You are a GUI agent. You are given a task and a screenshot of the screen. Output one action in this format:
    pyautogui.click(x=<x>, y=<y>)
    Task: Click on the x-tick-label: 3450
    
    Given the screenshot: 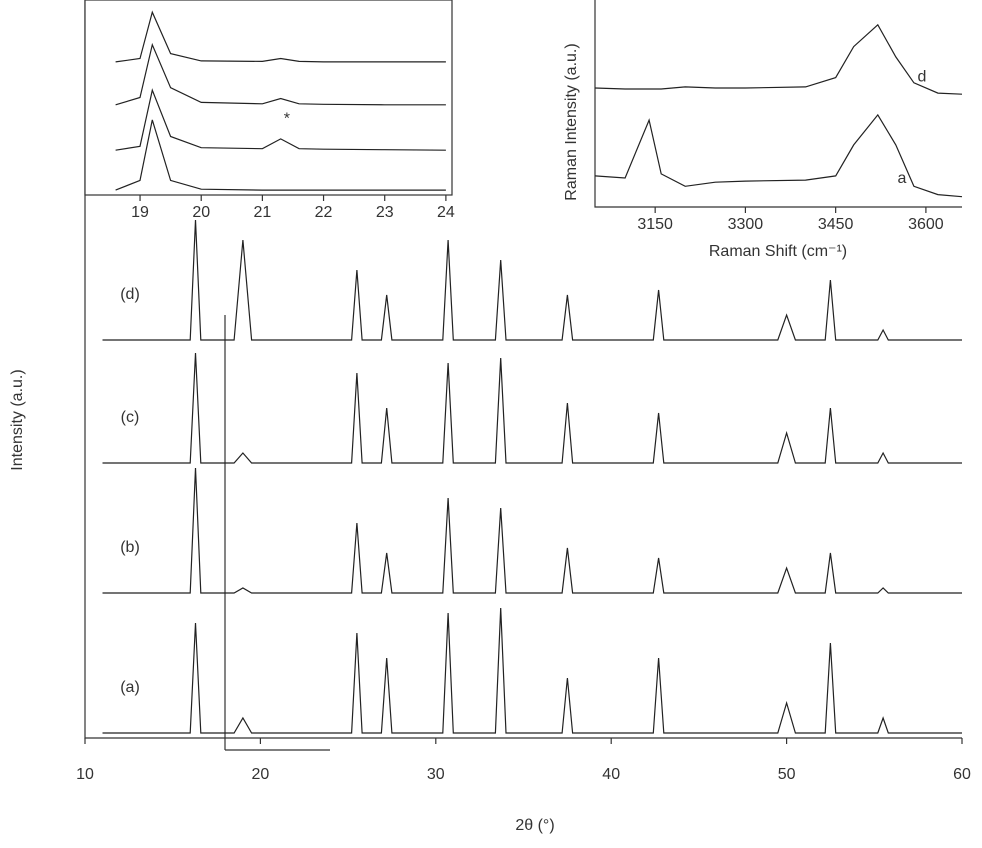 What is the action you would take?
    pyautogui.click(x=836, y=224)
    